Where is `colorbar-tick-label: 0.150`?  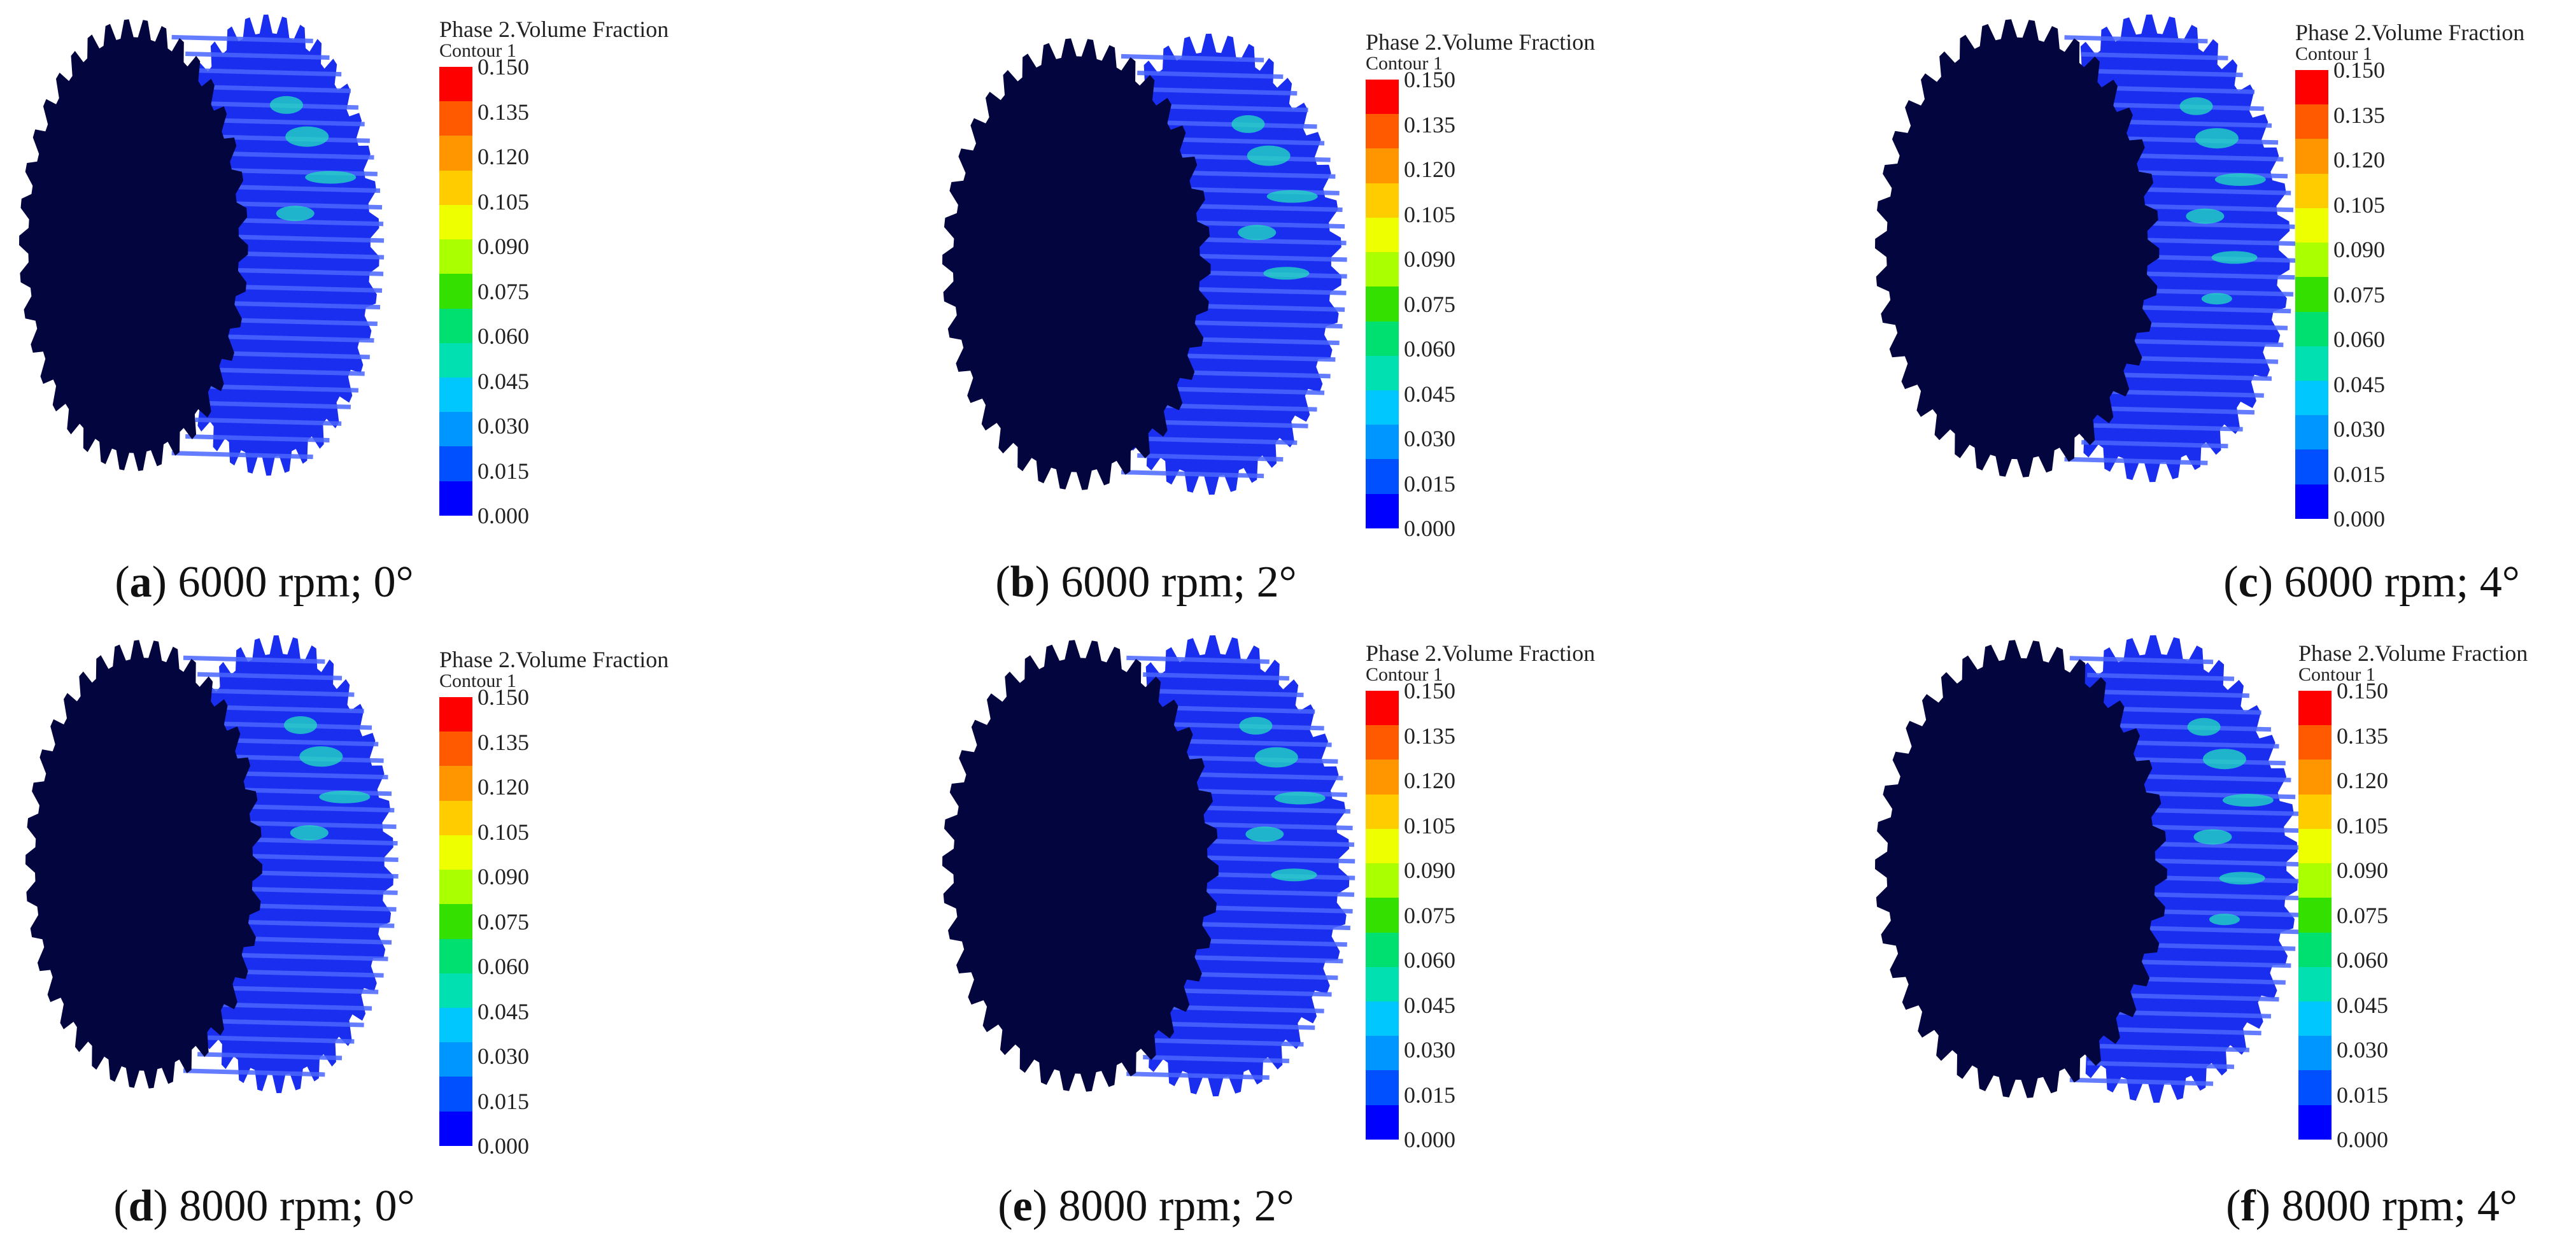 colorbar-tick-label: 0.150 is located at coordinates (2359, 70).